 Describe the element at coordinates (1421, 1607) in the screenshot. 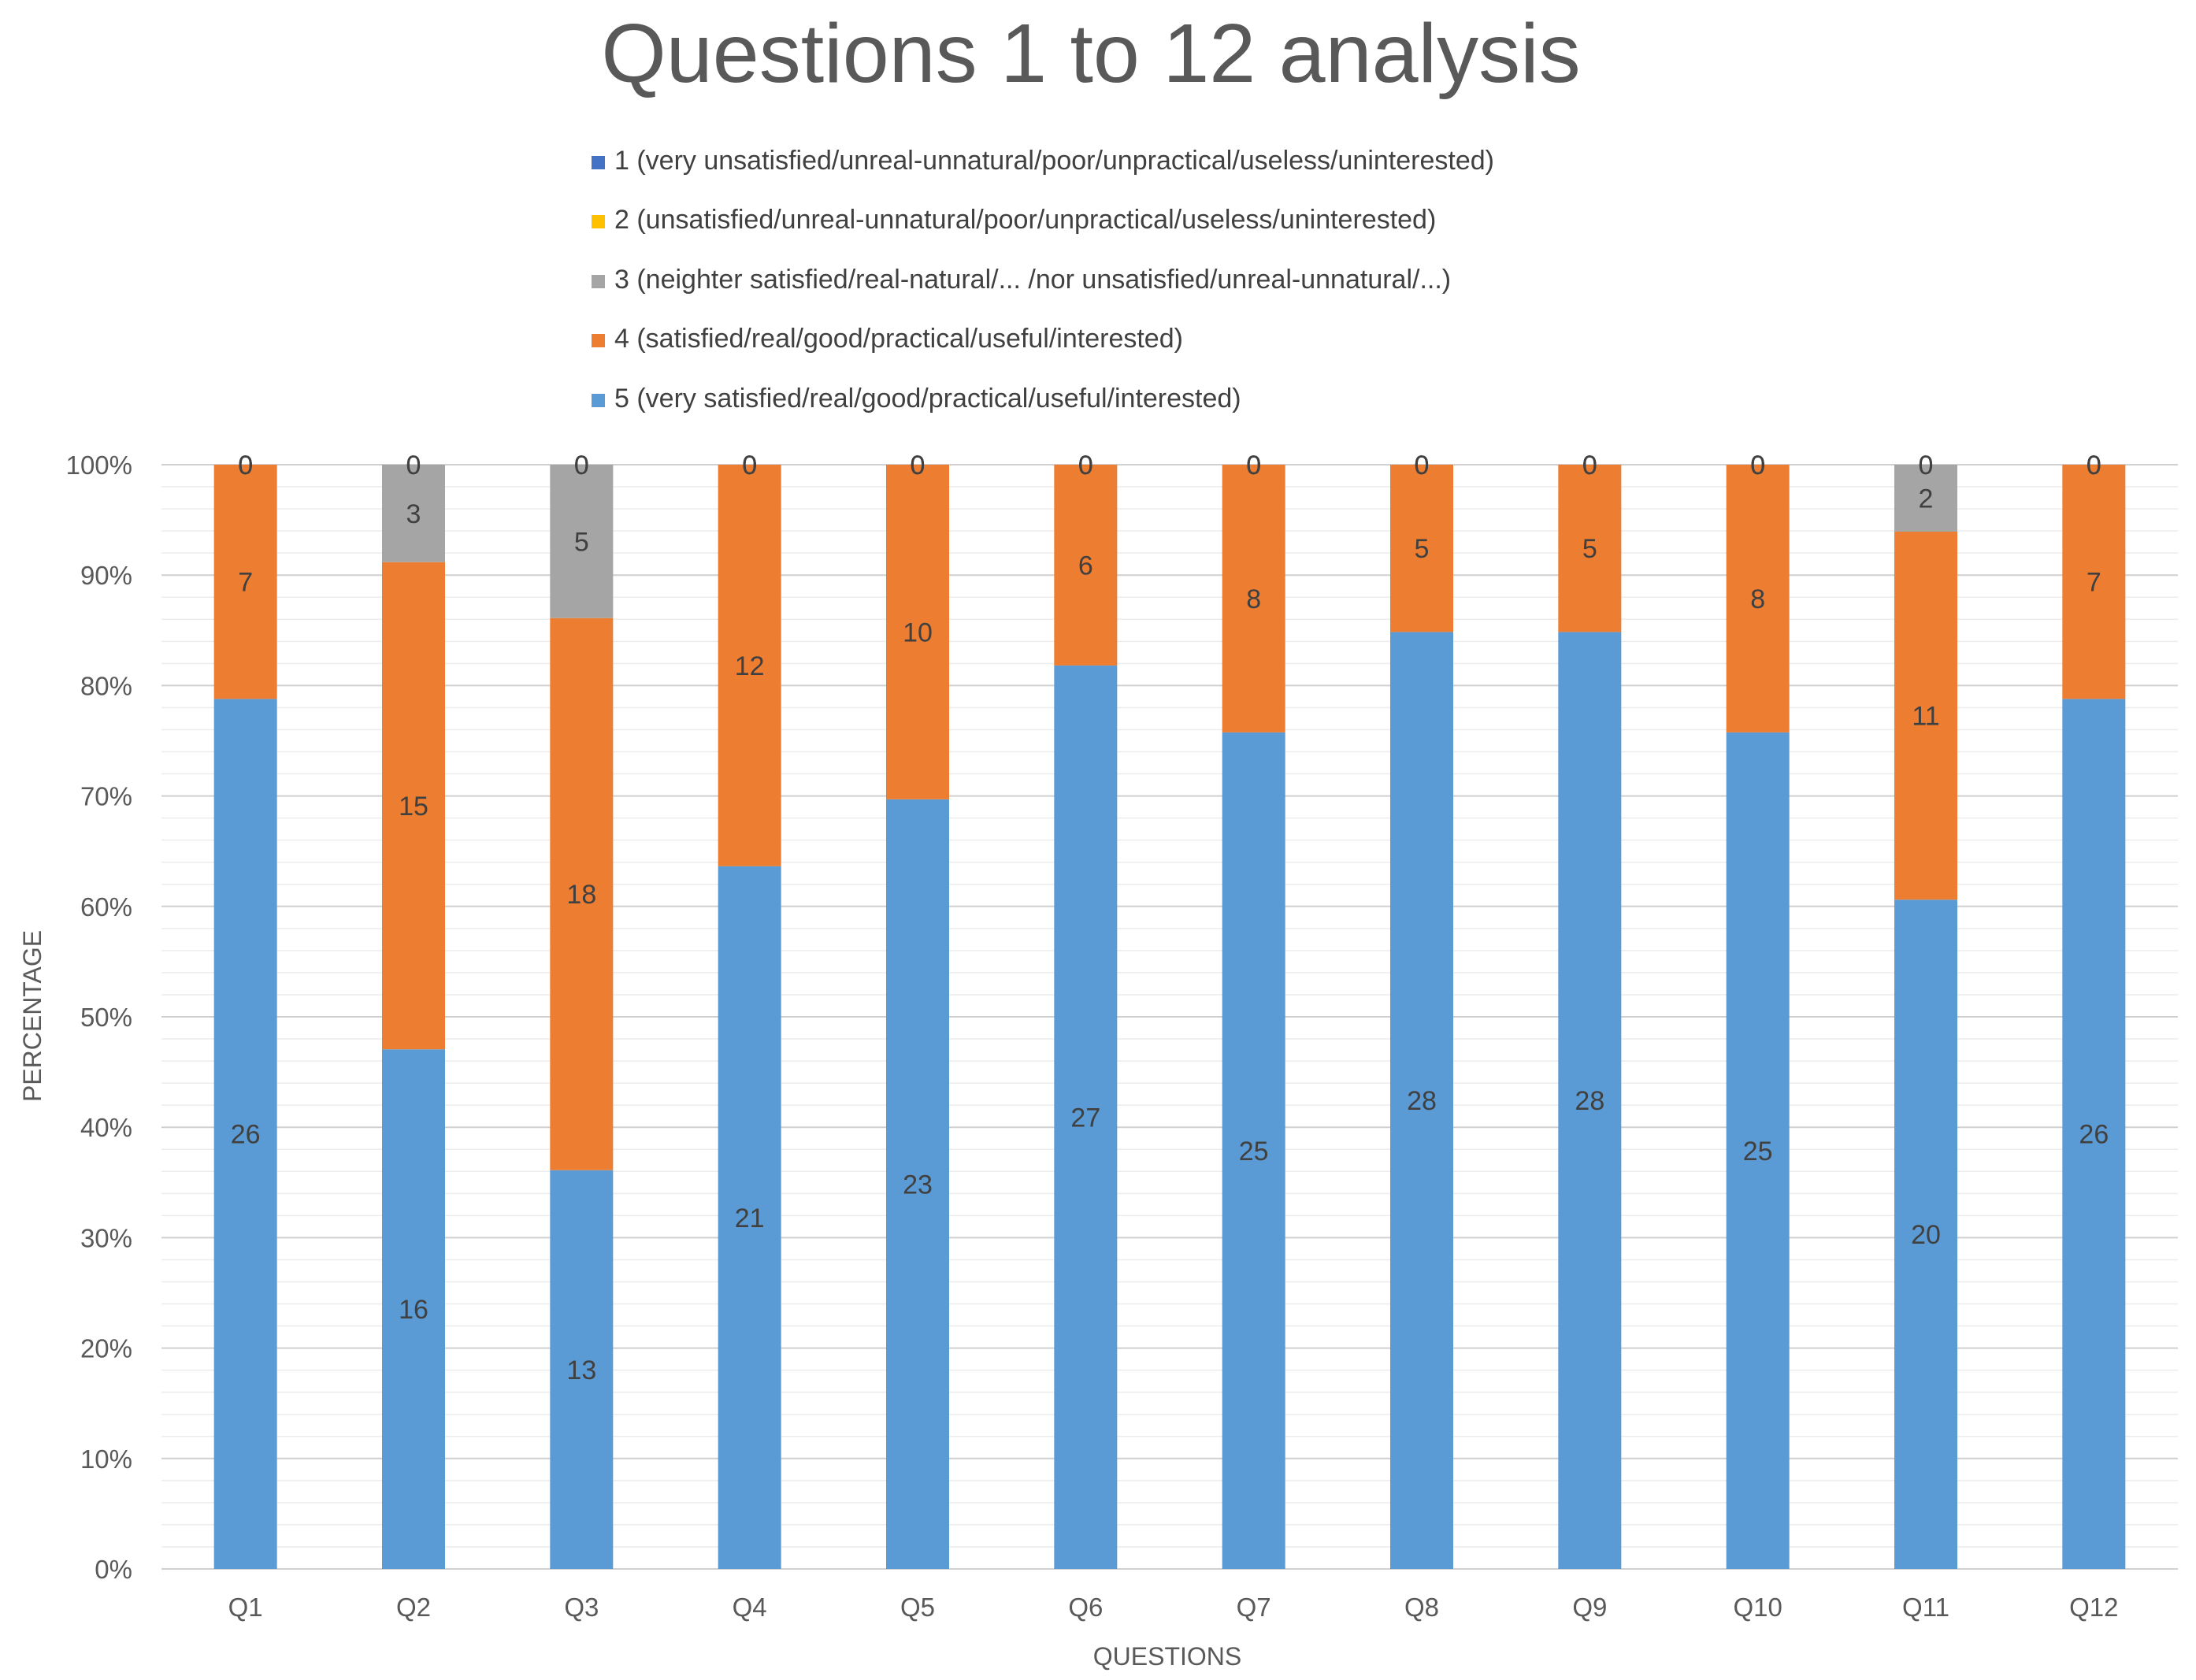

I see `x-tick-label: Q8` at that location.